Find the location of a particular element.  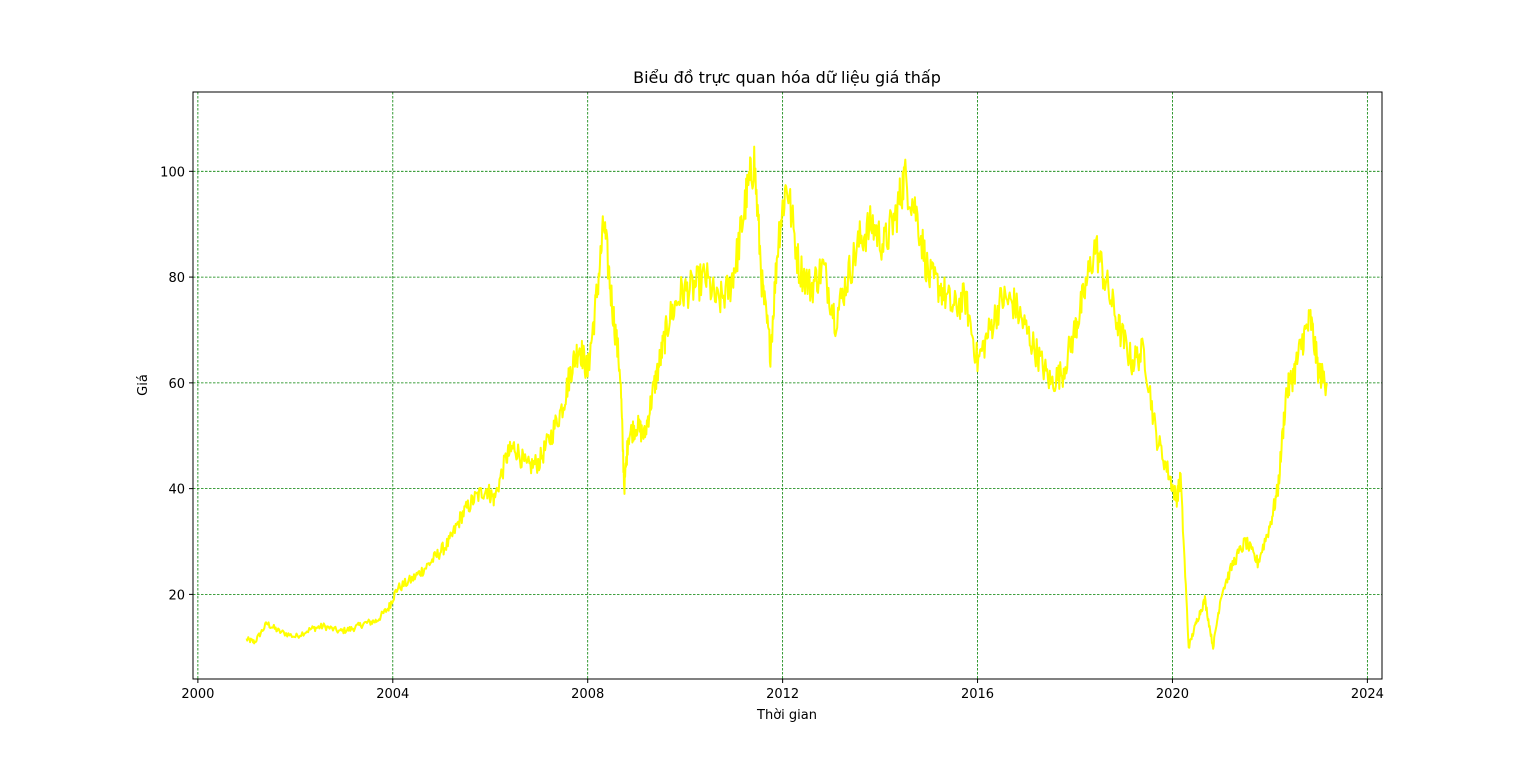

y-tick-label: 40 is located at coordinates (176, 490).